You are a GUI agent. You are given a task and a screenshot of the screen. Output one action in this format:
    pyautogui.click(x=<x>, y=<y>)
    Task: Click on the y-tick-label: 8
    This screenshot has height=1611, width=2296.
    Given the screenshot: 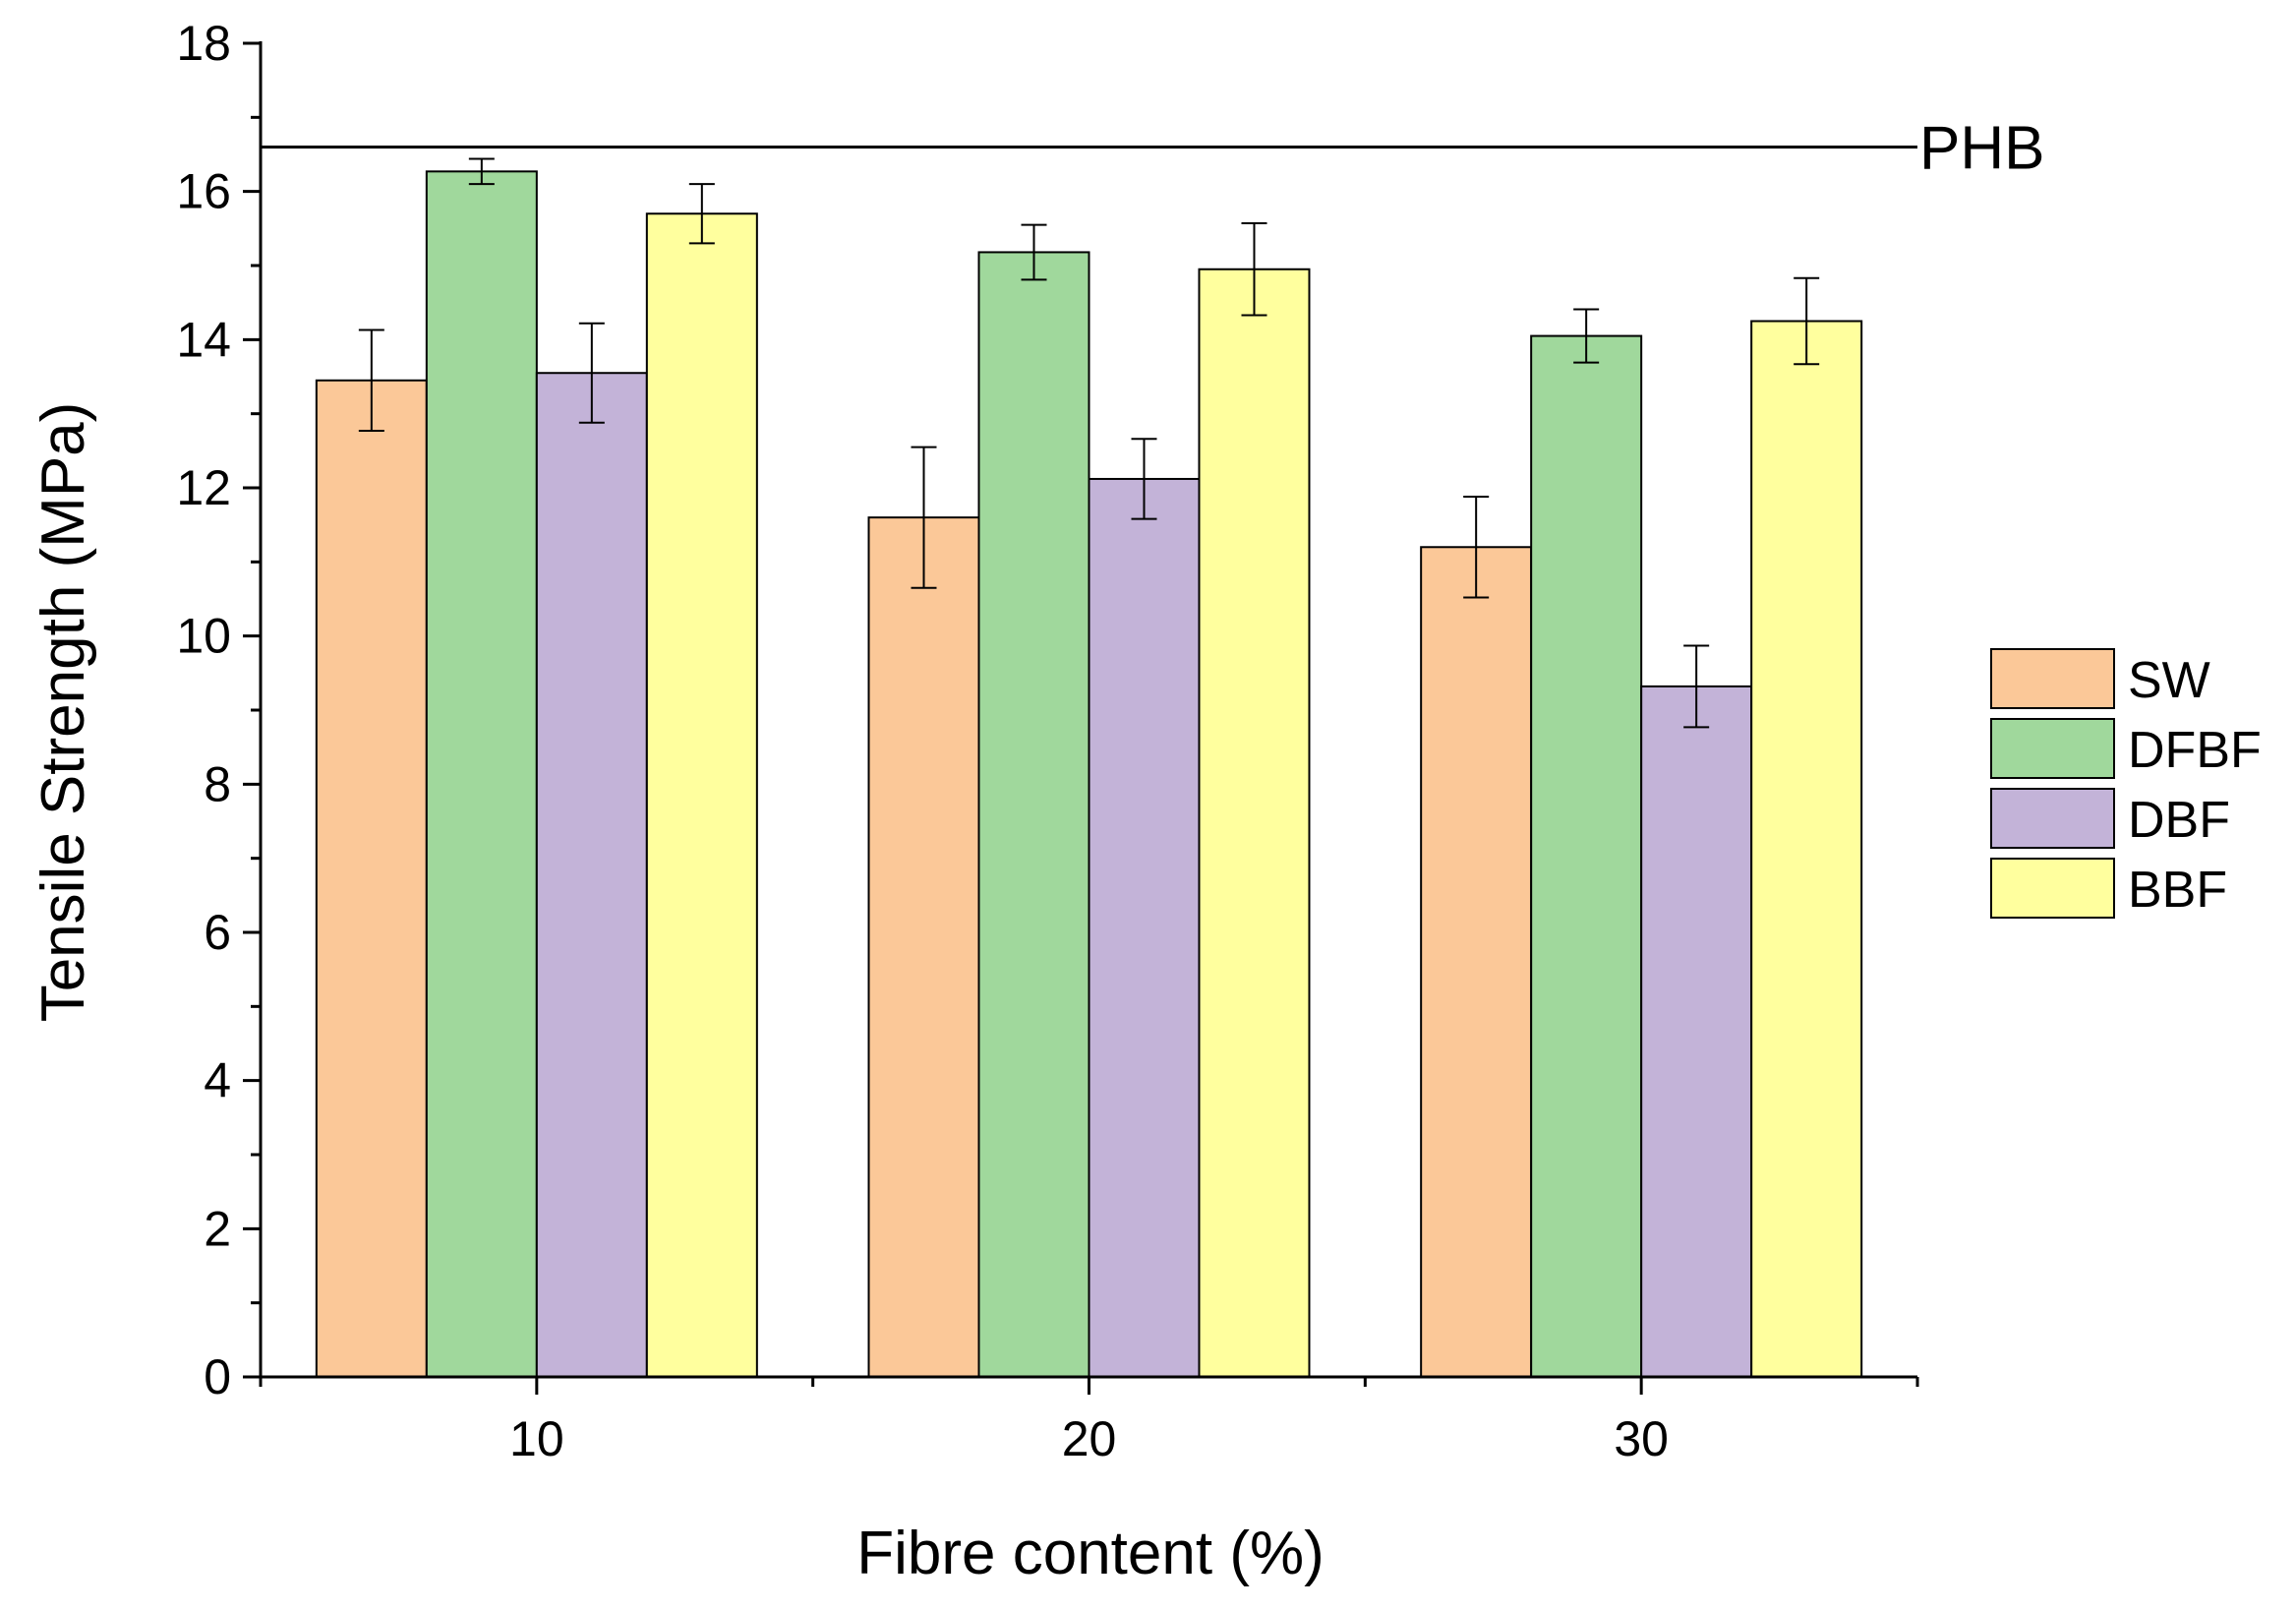 What is the action you would take?
    pyautogui.click(x=217, y=783)
    